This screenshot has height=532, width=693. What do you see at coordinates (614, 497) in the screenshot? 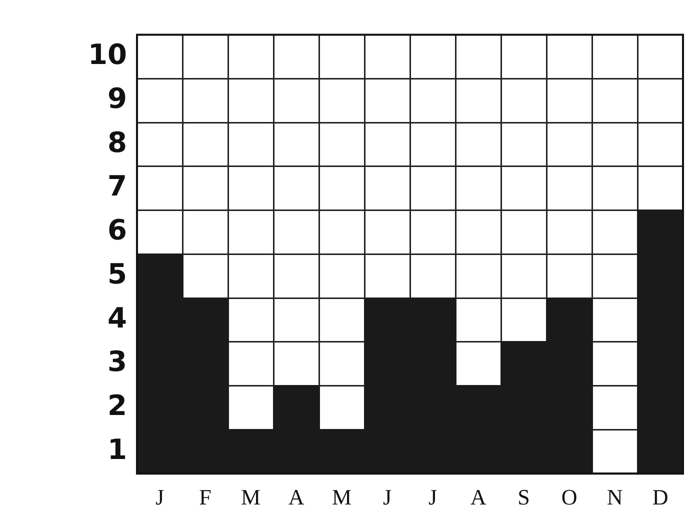
I see `x-tick-label: N` at bounding box center [614, 497].